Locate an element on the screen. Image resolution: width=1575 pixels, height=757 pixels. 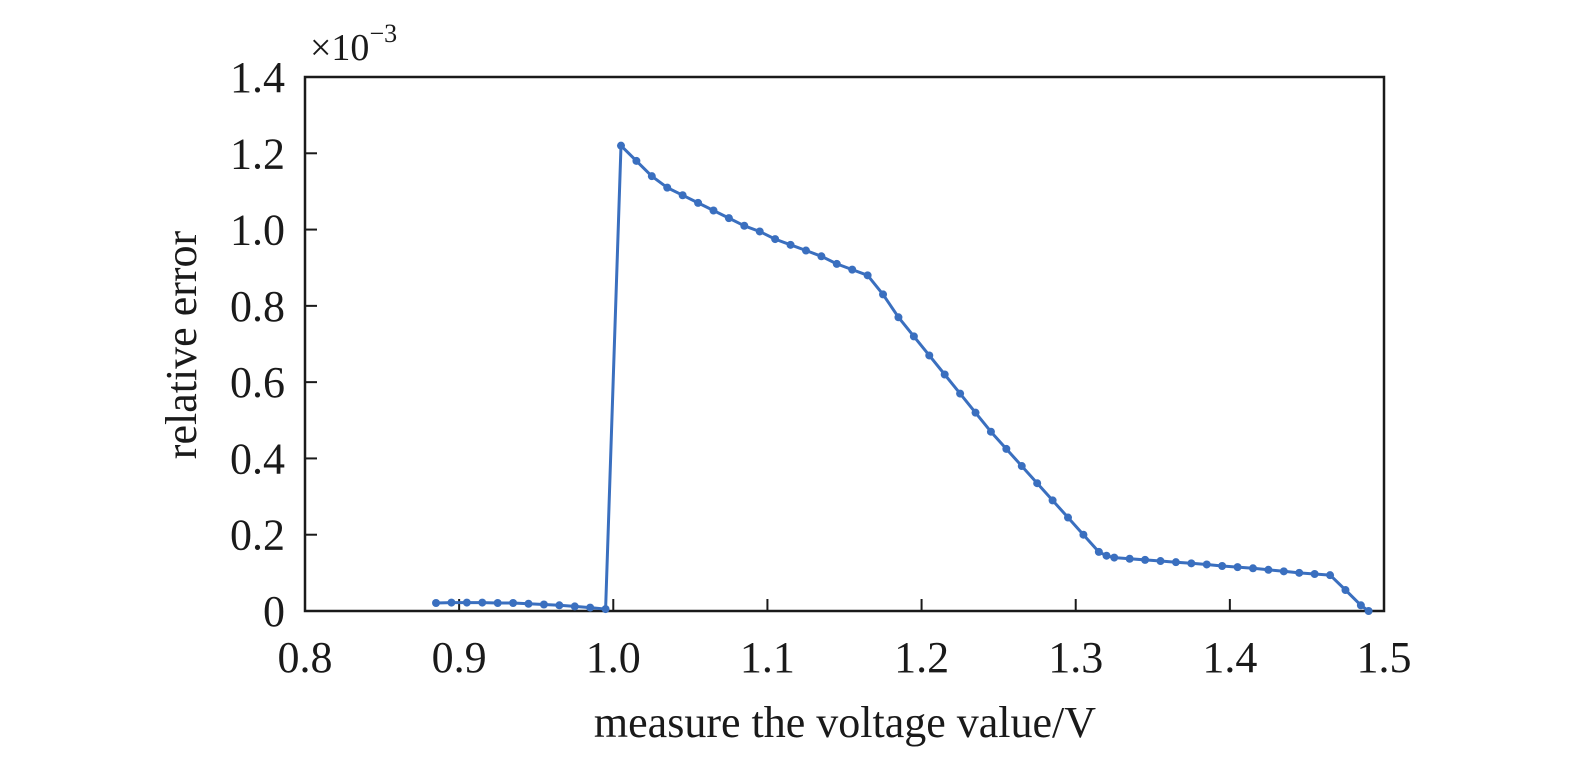
x-tick-label: 1.5 is located at coordinates (1384, 657).